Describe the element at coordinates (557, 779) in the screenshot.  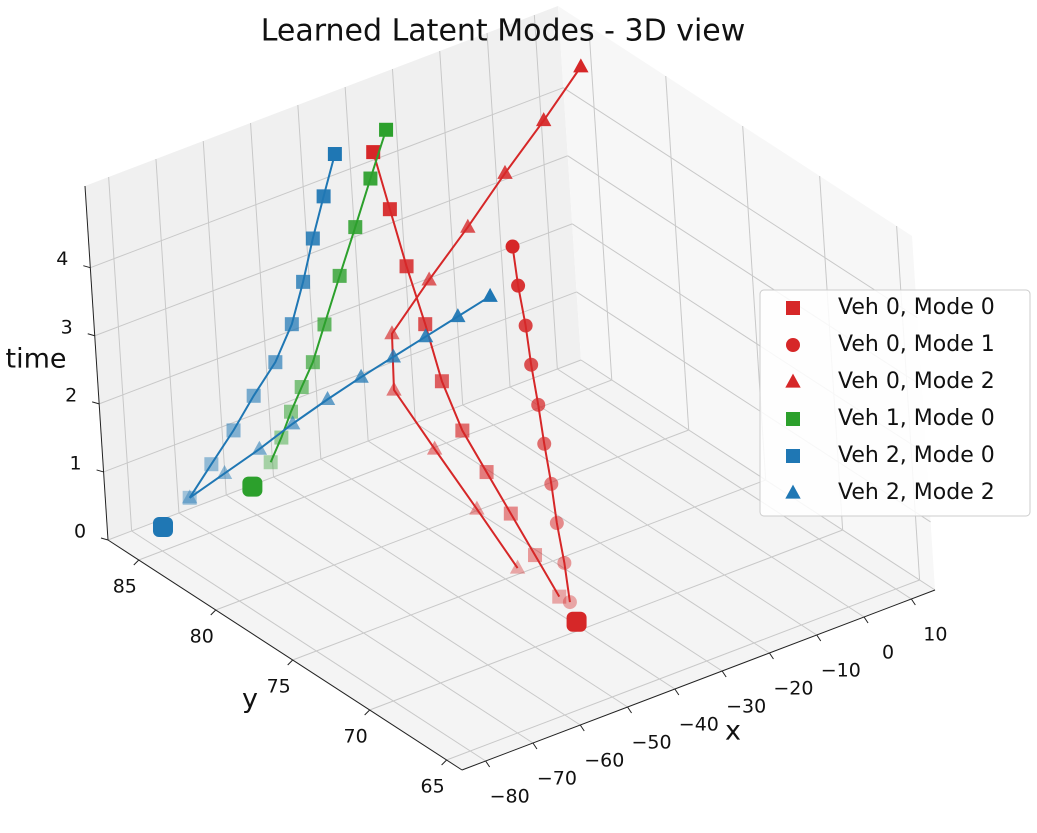
I see `x-tick-label: −70` at that location.